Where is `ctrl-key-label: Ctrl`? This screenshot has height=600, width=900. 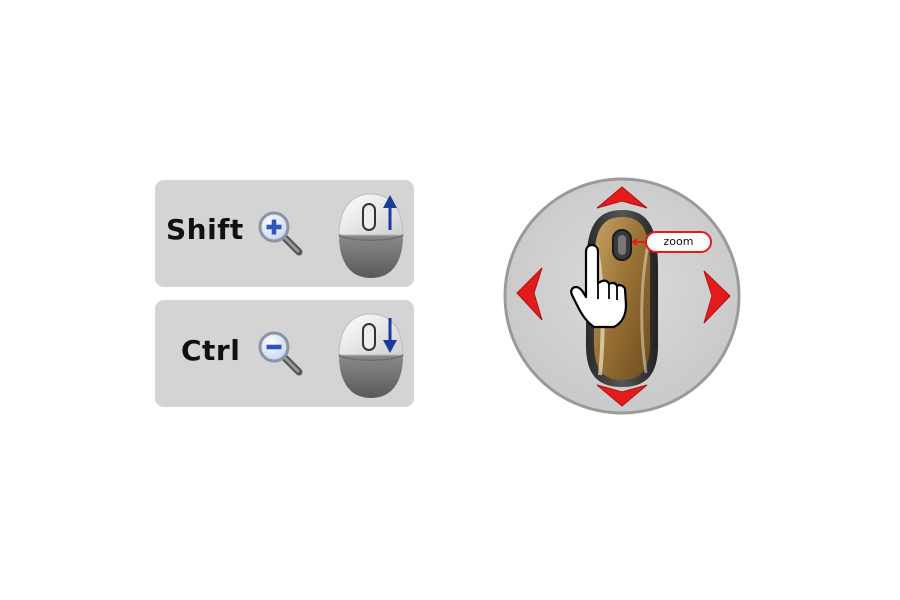 ctrl-key-label: Ctrl is located at coordinates (211, 350).